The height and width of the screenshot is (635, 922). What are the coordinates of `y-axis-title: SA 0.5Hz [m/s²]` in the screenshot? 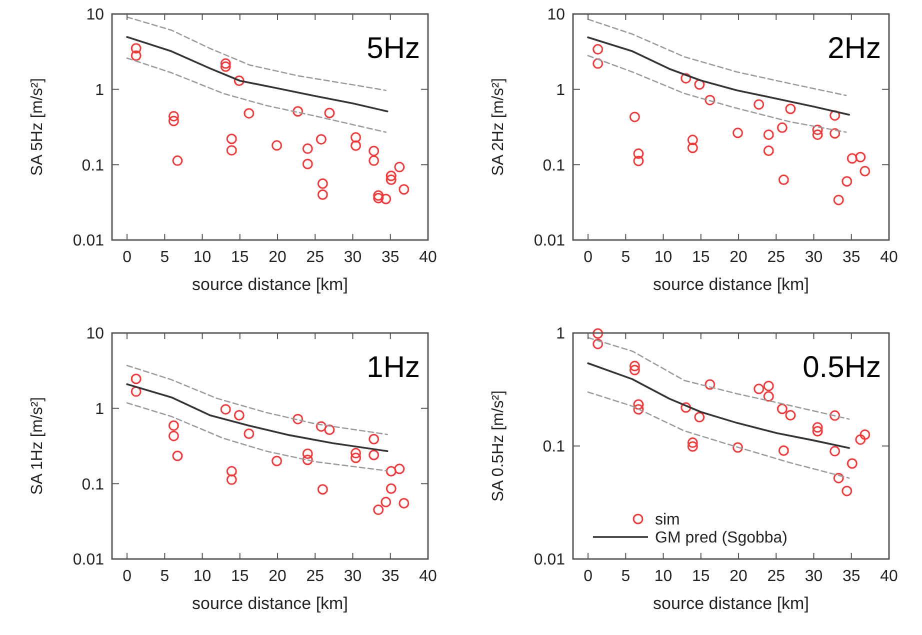 It's located at (498, 446).